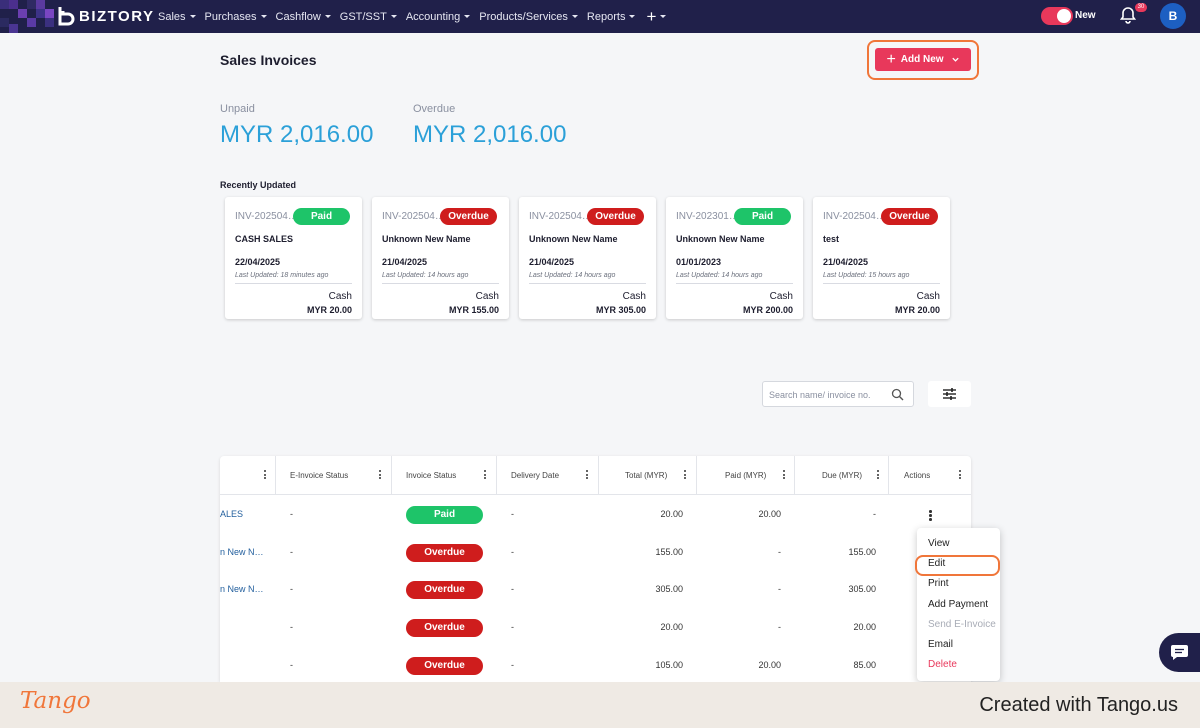 The image size is (1200, 728). I want to click on total-cell: 20.00, so click(671, 514).